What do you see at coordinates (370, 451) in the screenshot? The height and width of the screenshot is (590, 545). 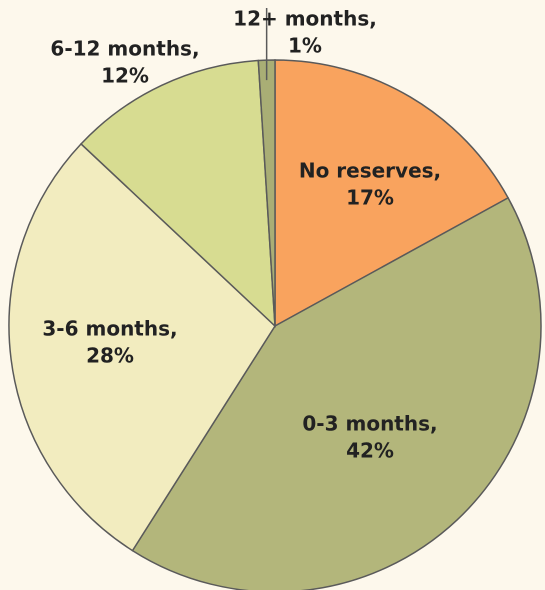 I see `slice-value-label: 42%` at bounding box center [370, 451].